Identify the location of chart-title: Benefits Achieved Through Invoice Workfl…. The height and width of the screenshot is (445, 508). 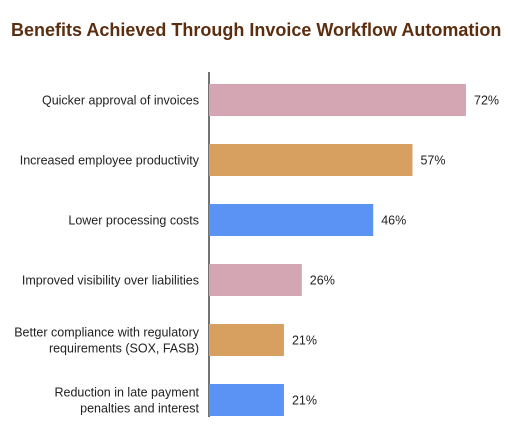
(256, 30).